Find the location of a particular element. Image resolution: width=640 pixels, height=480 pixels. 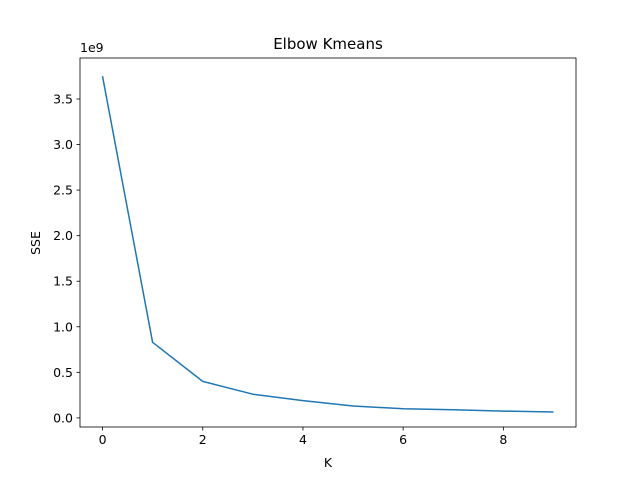

y-axis-title: SSE is located at coordinates (35, 243).